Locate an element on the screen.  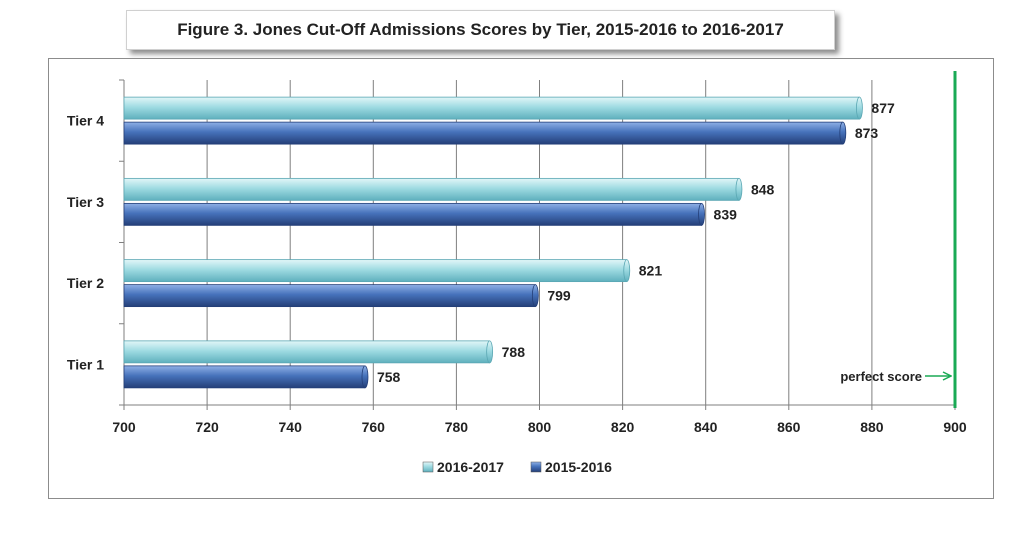
x-tick-label-740: 740 is located at coordinates (291, 427).